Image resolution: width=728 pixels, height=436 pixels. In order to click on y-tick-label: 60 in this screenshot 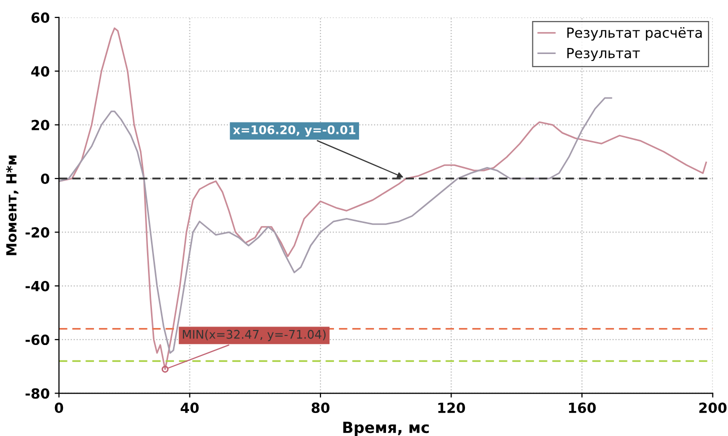, I will do `click(40, 17)`.